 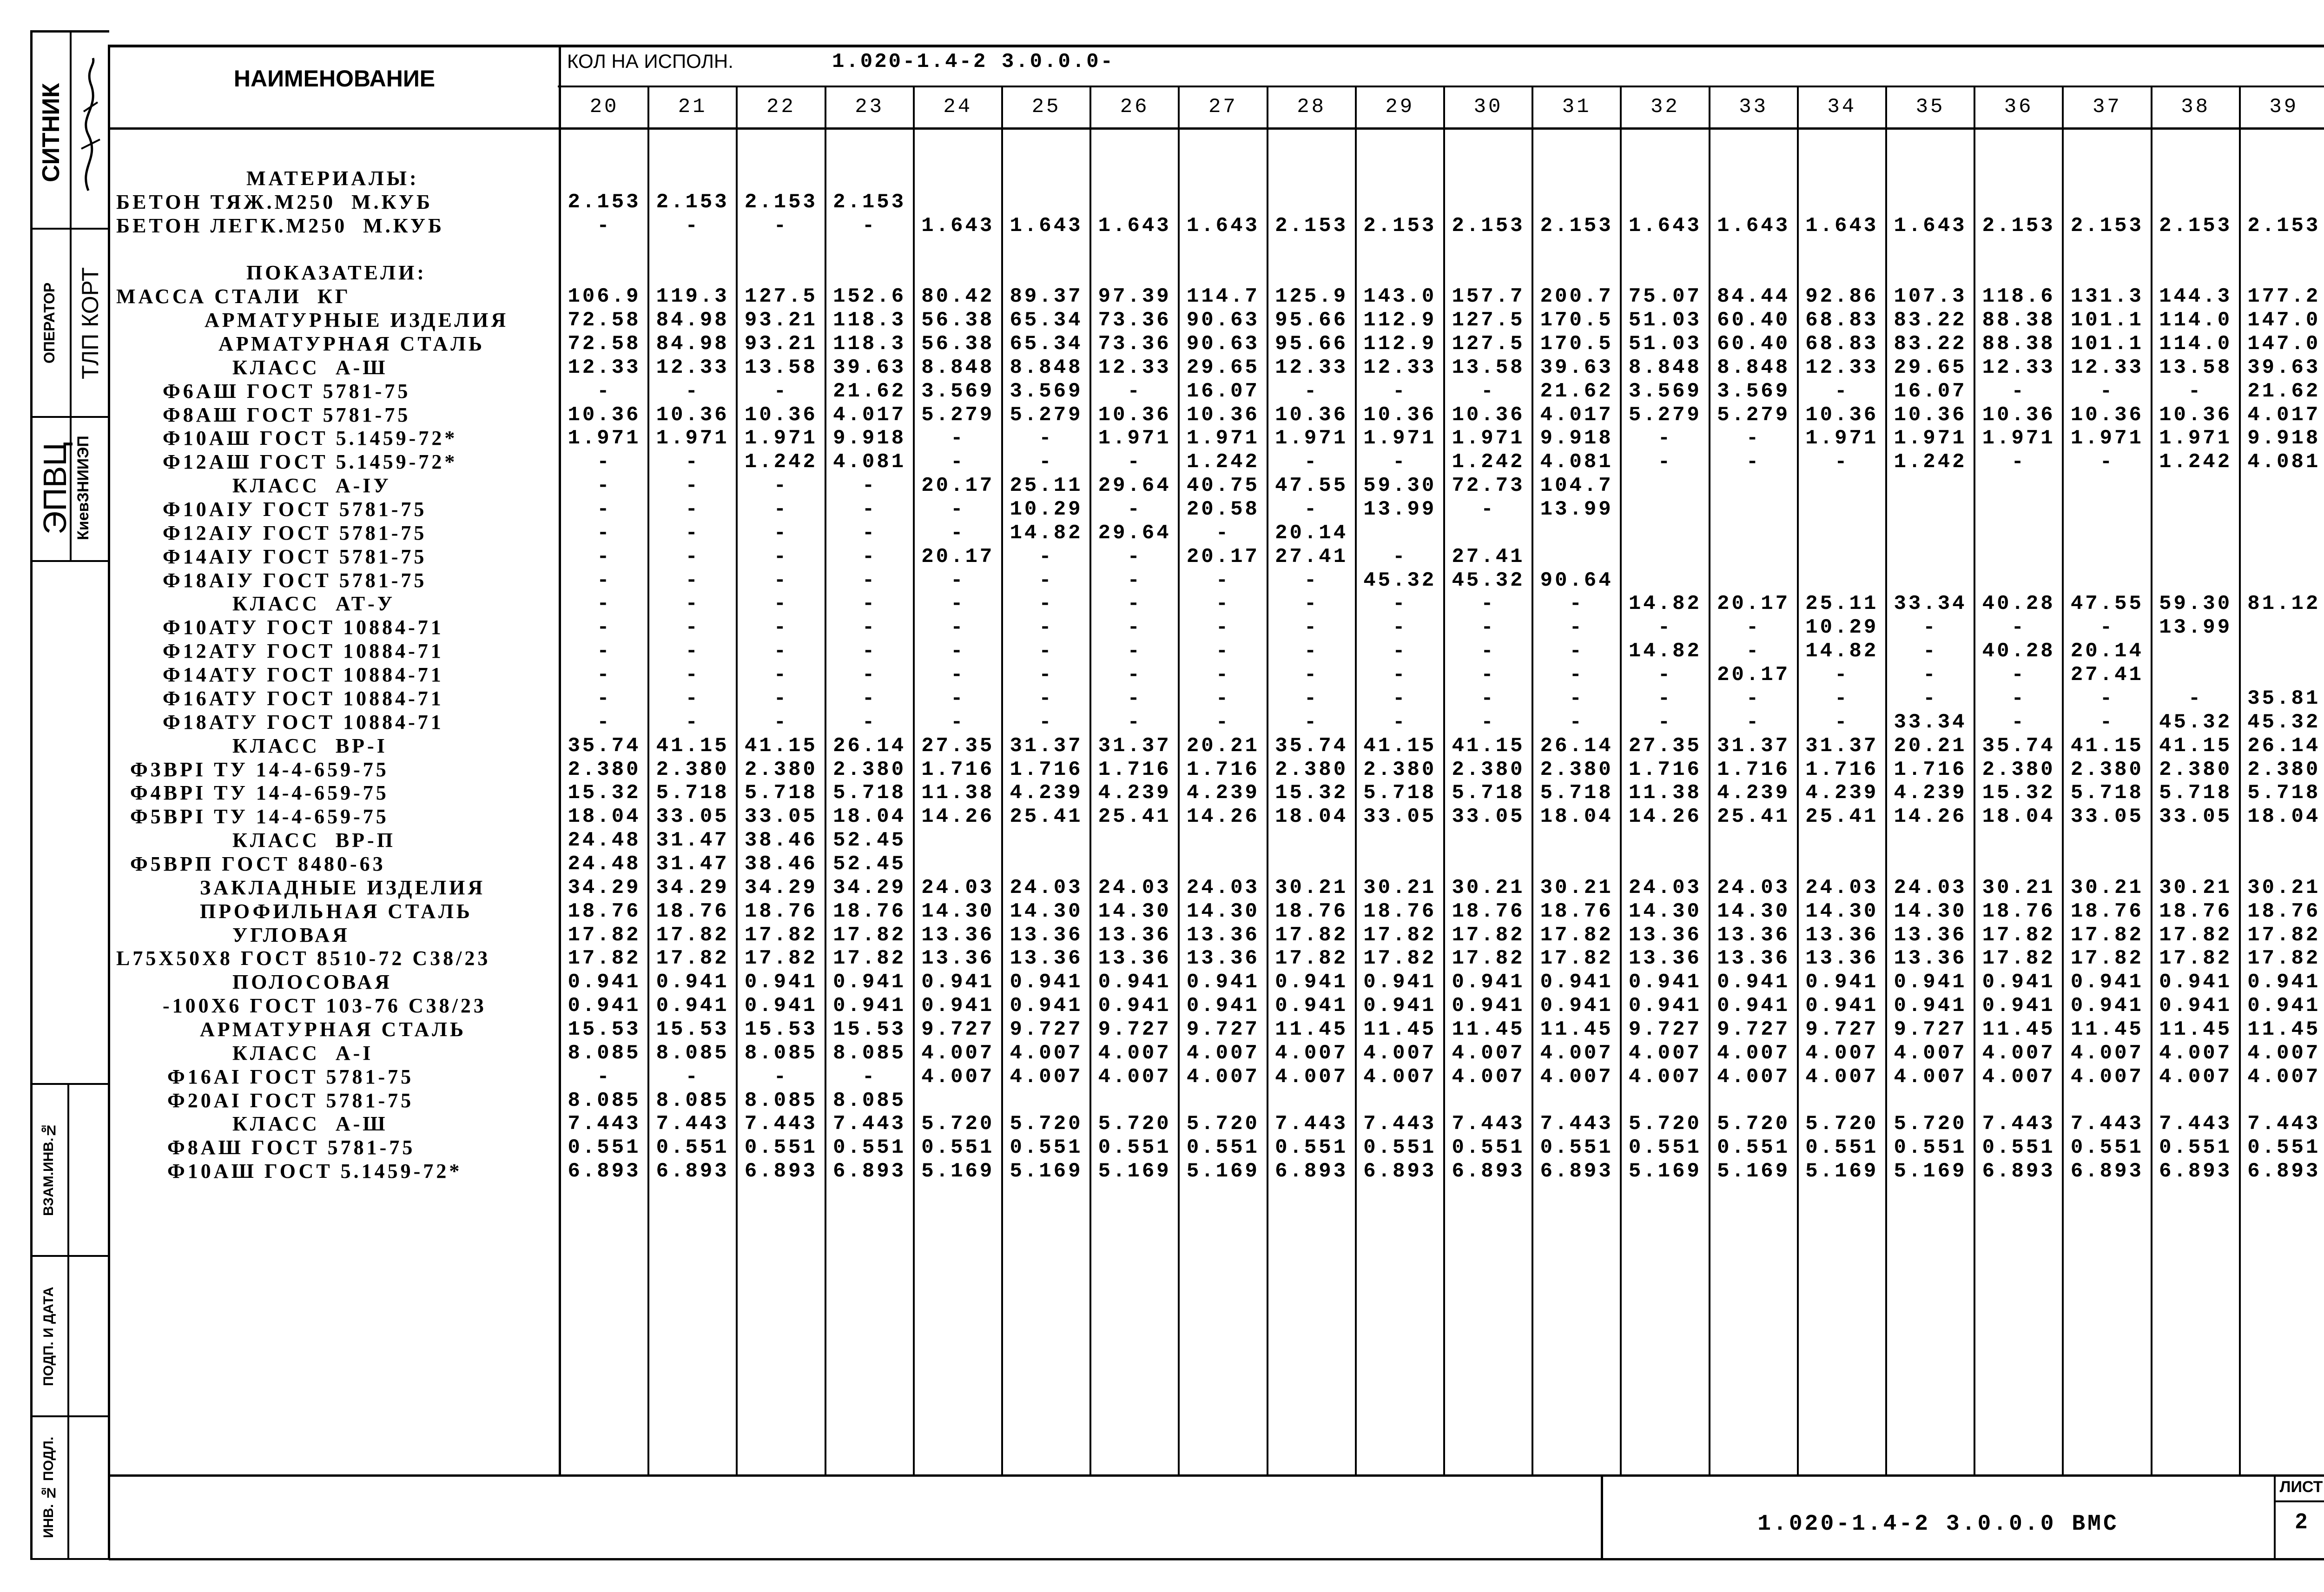 What do you see at coordinates (1488, 367) in the screenshot?
I see `cell-value: 13.58` at bounding box center [1488, 367].